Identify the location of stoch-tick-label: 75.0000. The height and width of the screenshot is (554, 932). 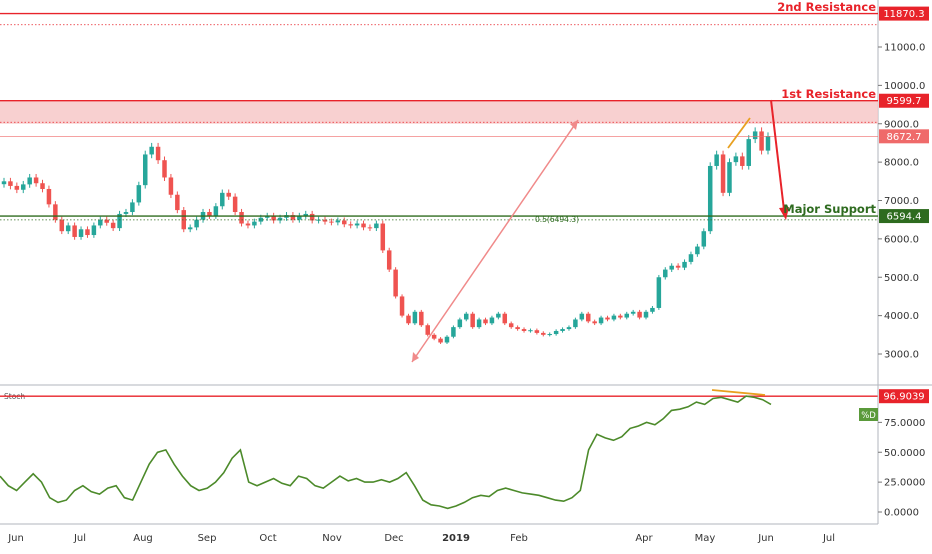
(904, 423).